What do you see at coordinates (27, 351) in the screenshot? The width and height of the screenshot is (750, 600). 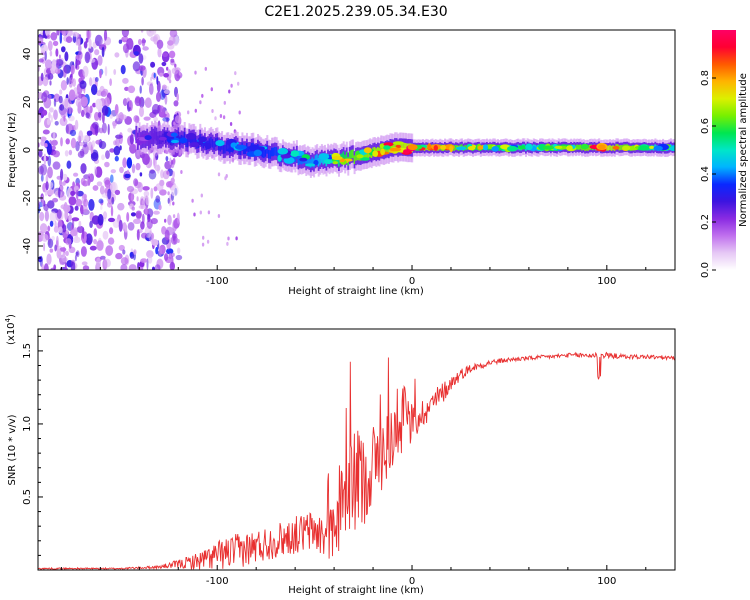 I see `y-tick-label: 1.5` at bounding box center [27, 351].